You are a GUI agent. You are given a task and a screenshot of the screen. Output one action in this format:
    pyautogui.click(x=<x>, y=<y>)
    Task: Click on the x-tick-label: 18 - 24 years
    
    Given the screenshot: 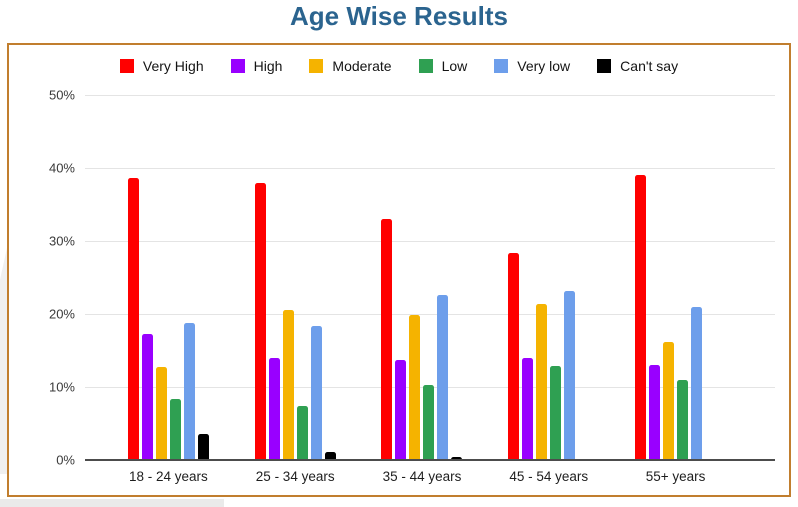 What is the action you would take?
    pyautogui.click(x=168, y=476)
    